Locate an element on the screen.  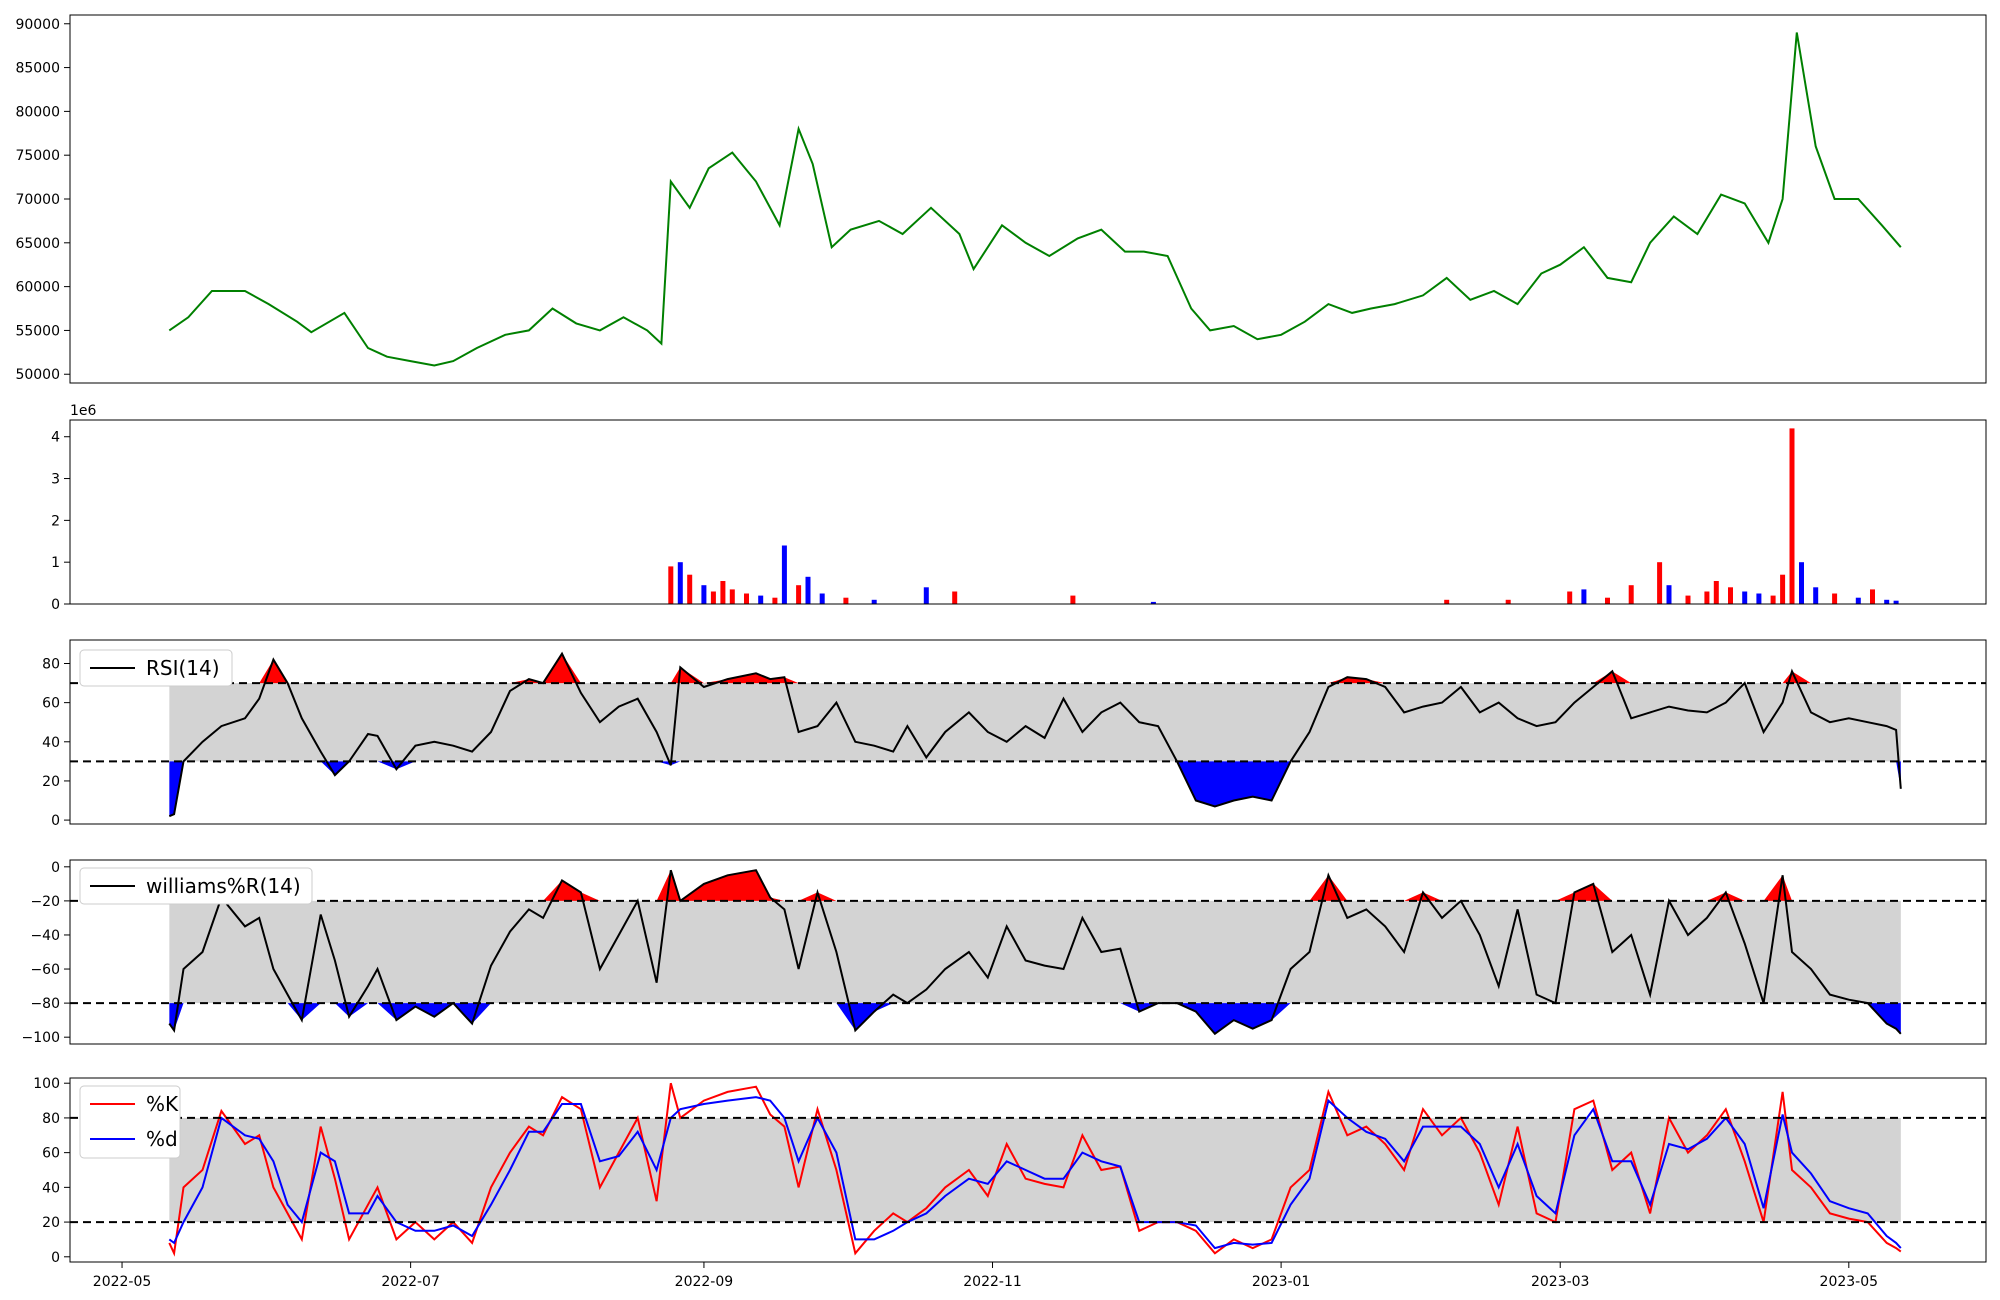
y-tick-label: 80000 is located at coordinates (37, 112).